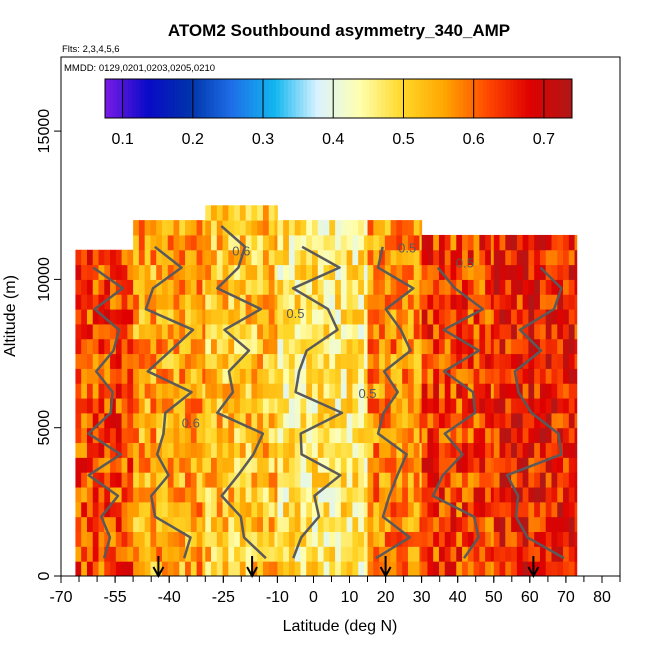  Describe the element at coordinates (474, 139) in the screenshot. I see `colorbar-tick-label: 0.6` at that location.